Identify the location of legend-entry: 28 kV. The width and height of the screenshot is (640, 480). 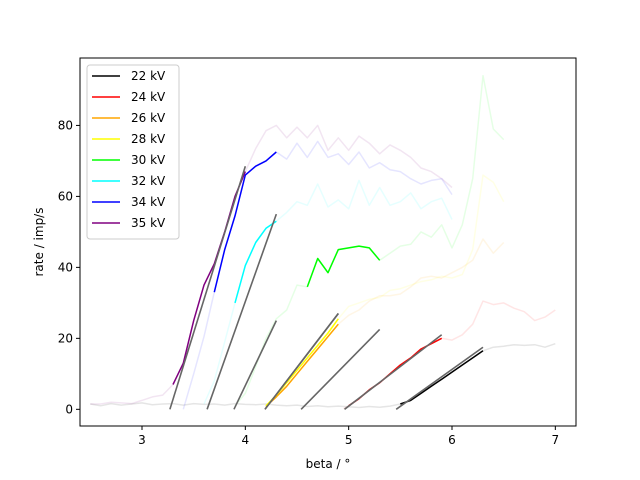
(148, 139).